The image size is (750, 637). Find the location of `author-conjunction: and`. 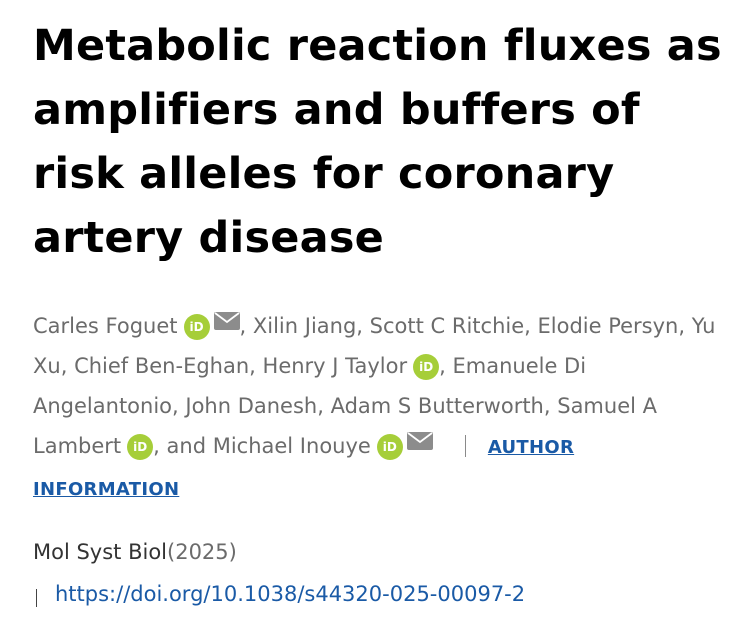

author-conjunction: and is located at coordinates (189, 446).